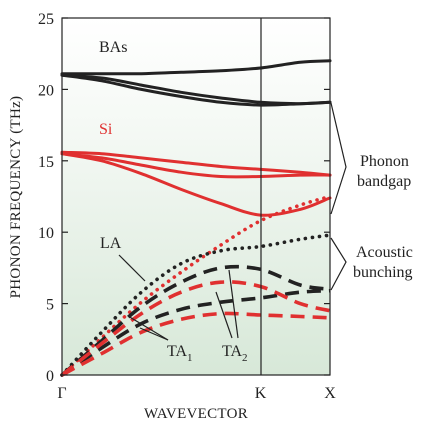 Image resolution: width=446 pixels, height=430 pixels. I want to click on y-axis-title: PHONON FREQUENCY (THz), so click(16, 197).